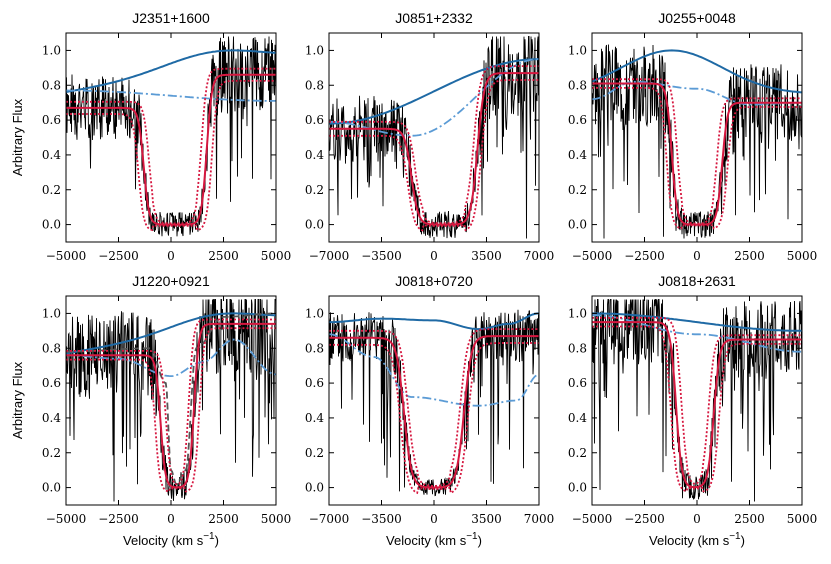 The width and height of the screenshot is (831, 564). What do you see at coordinates (329, 256) in the screenshot?
I see `x-tick-label: −7000` at bounding box center [329, 256].